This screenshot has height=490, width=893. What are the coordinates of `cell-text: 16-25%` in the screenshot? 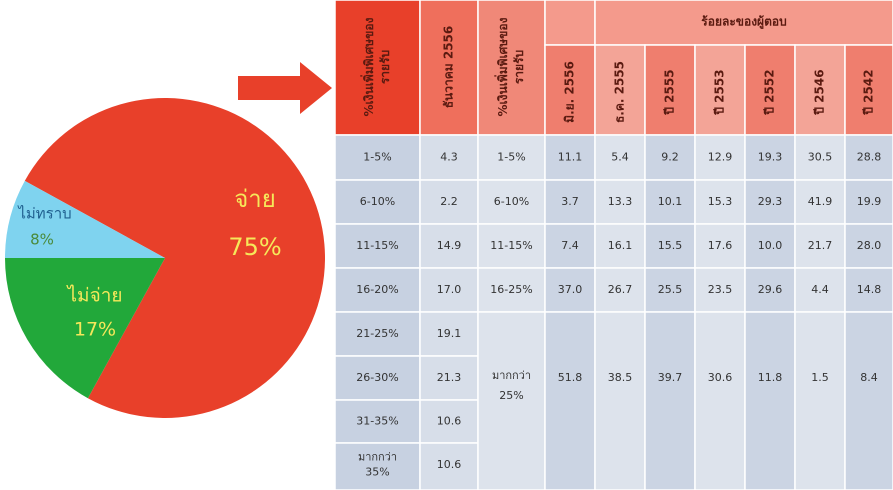 It's located at (511, 289).